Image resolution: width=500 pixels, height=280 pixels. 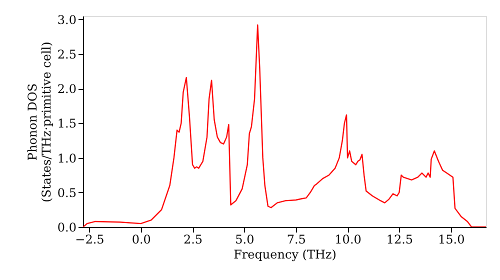 What do you see at coordinates (451, 239) in the screenshot?
I see `x-tick-label: 15.0` at bounding box center [451, 239].